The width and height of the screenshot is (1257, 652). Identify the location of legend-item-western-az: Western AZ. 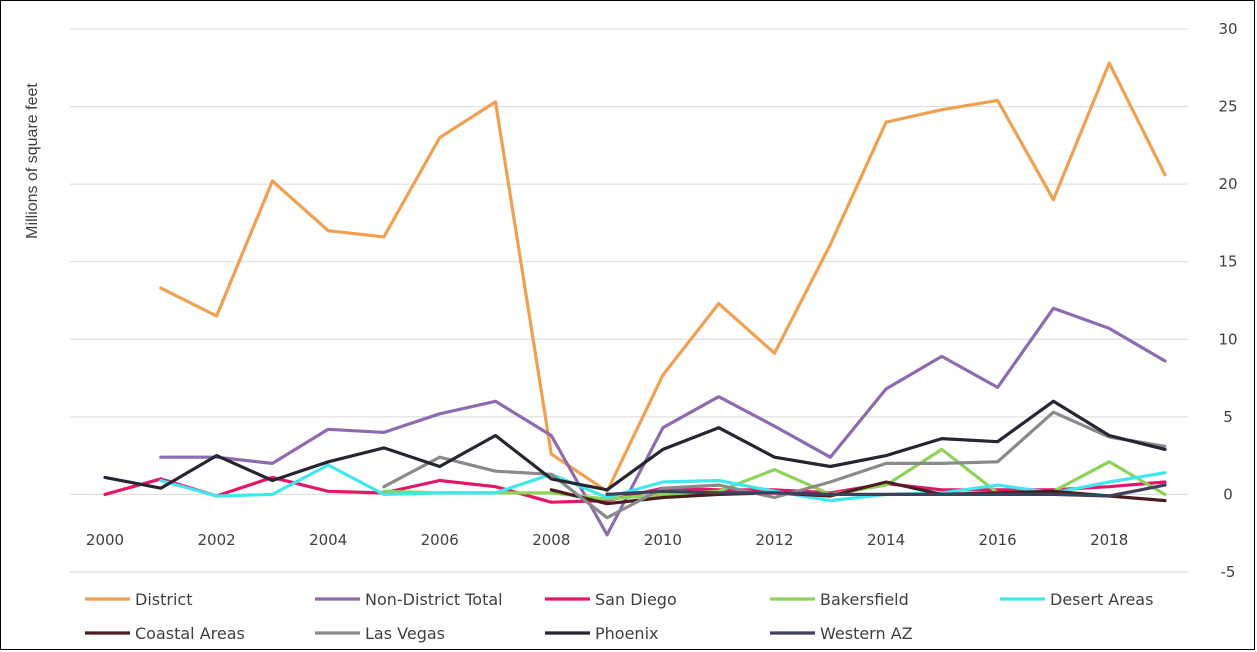
(841, 633).